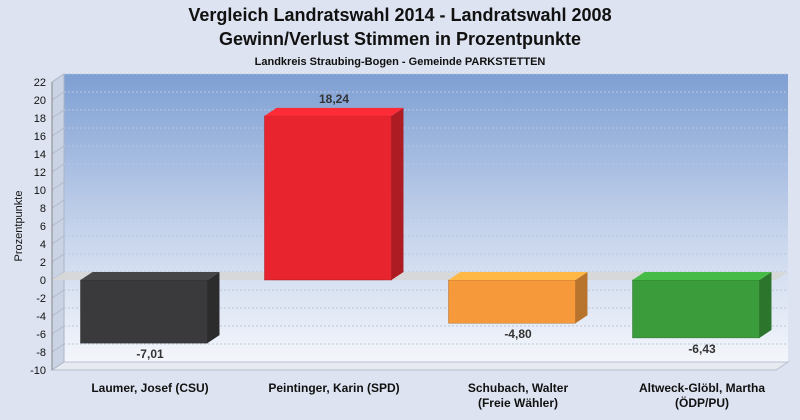 The height and width of the screenshot is (420, 800). What do you see at coordinates (41, 353) in the screenshot?
I see `y-tick-label: -8` at bounding box center [41, 353].